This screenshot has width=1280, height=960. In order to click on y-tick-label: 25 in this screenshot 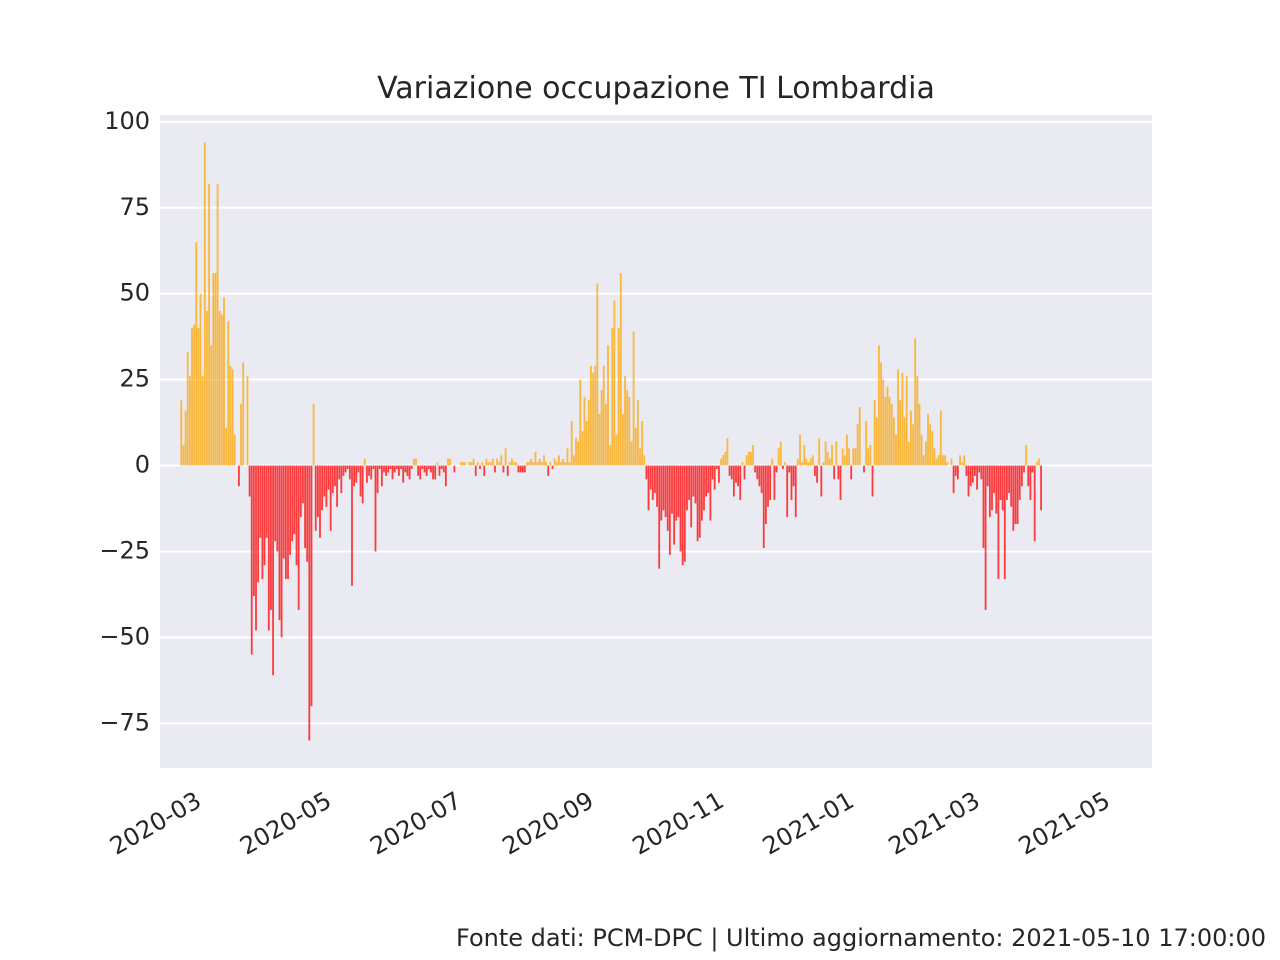, I will do `click(134, 379)`.